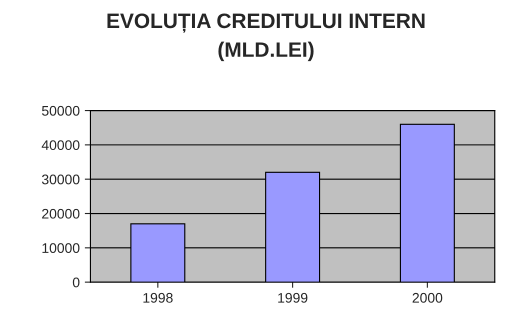 The width and height of the screenshot is (532, 330). What do you see at coordinates (61, 145) in the screenshot?
I see `y-tick-label: 40000` at bounding box center [61, 145].